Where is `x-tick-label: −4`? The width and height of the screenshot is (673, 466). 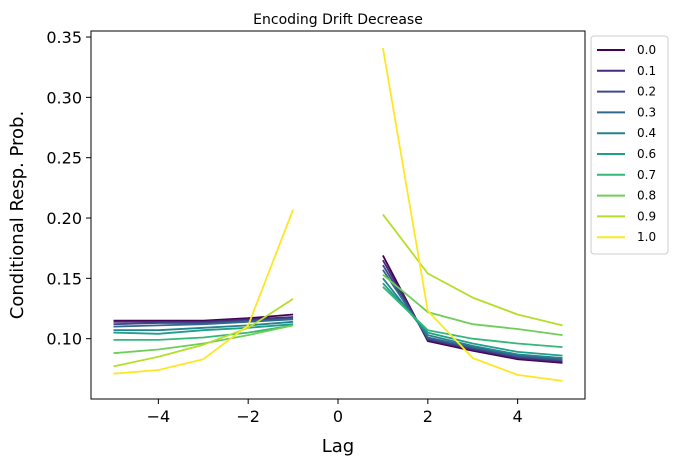
x-tick-label: −4 is located at coordinates (159, 416).